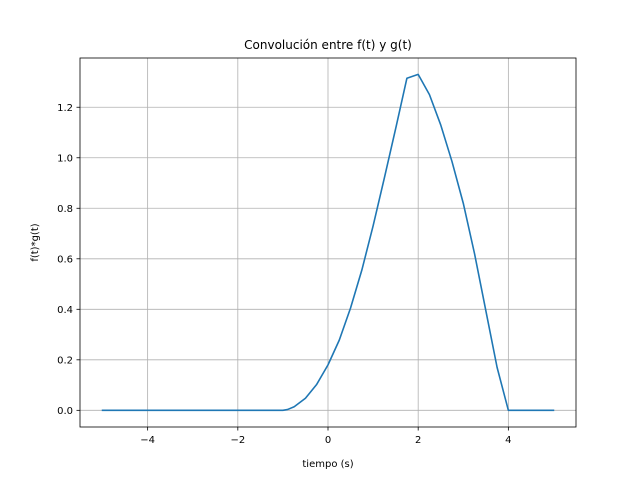 The height and width of the screenshot is (480, 640). What do you see at coordinates (327, 464) in the screenshot?
I see `x-axis-label: tiempo (s)` at bounding box center [327, 464].